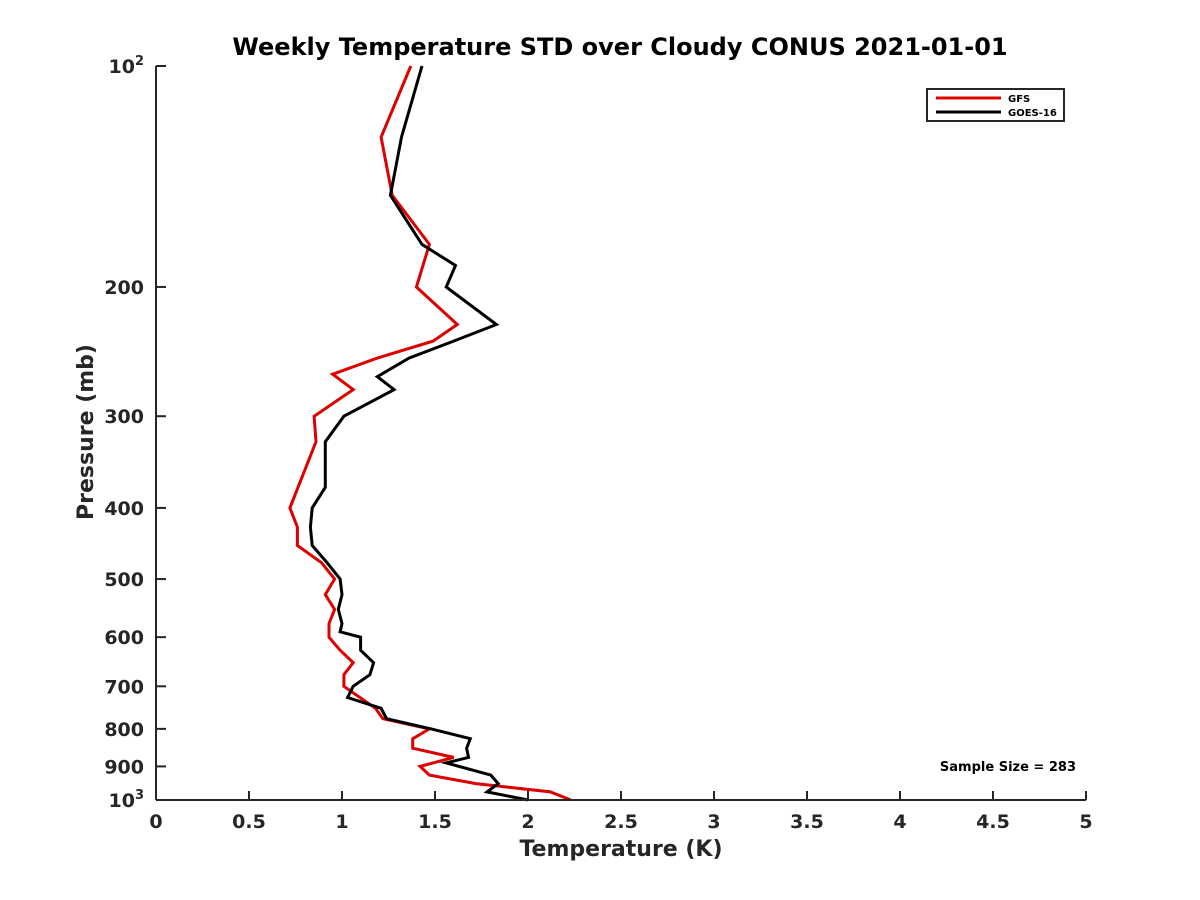 The image size is (1200, 900). Describe the element at coordinates (620, 849) in the screenshot. I see `x-axis-label: Temperature (K)` at that location.